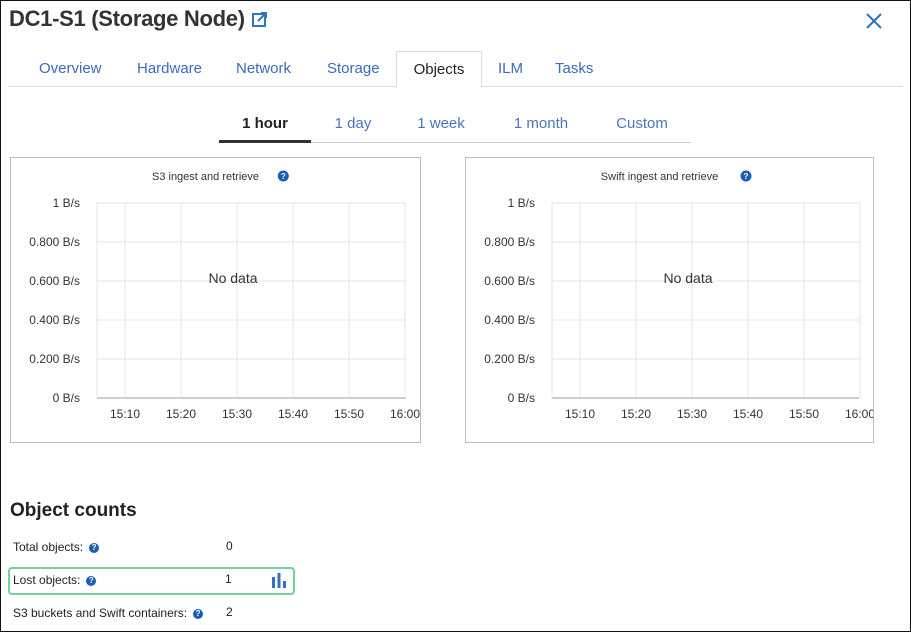 Image resolution: width=911 pixels, height=632 pixels. Describe the element at coordinates (265, 126) in the screenshot. I see `range-1-hour: 1 hour` at that location.